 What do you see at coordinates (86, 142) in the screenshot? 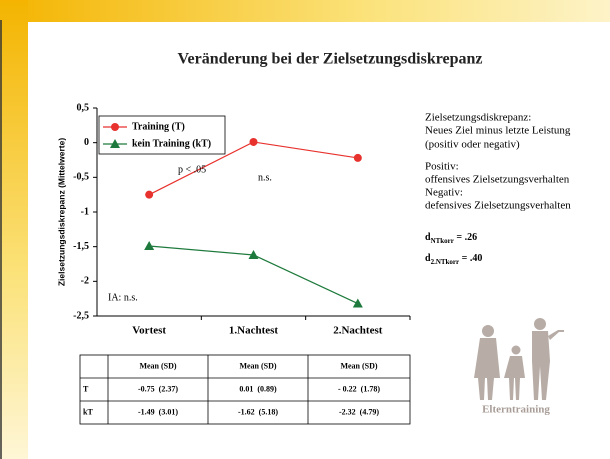
I see `y-tick-label: 0` at bounding box center [86, 142].